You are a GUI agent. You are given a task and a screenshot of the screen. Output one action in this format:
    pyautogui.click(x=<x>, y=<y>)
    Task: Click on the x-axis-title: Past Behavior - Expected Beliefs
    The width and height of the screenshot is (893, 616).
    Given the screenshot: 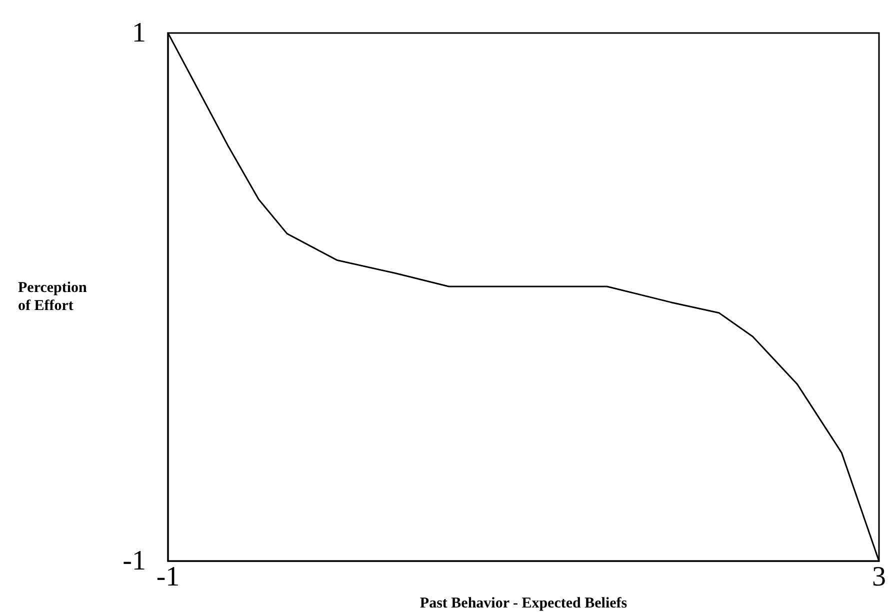 What is the action you would take?
    pyautogui.click(x=524, y=604)
    